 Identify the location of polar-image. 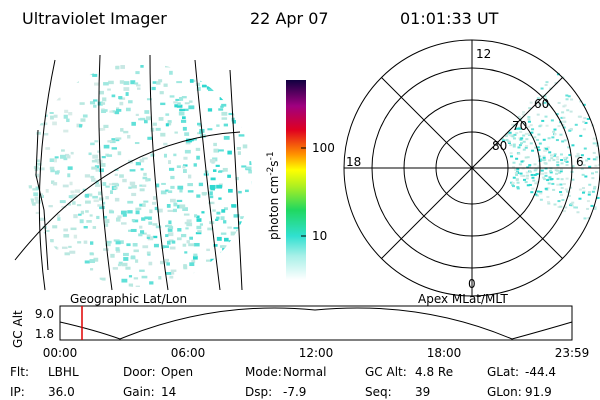
(550, 146).